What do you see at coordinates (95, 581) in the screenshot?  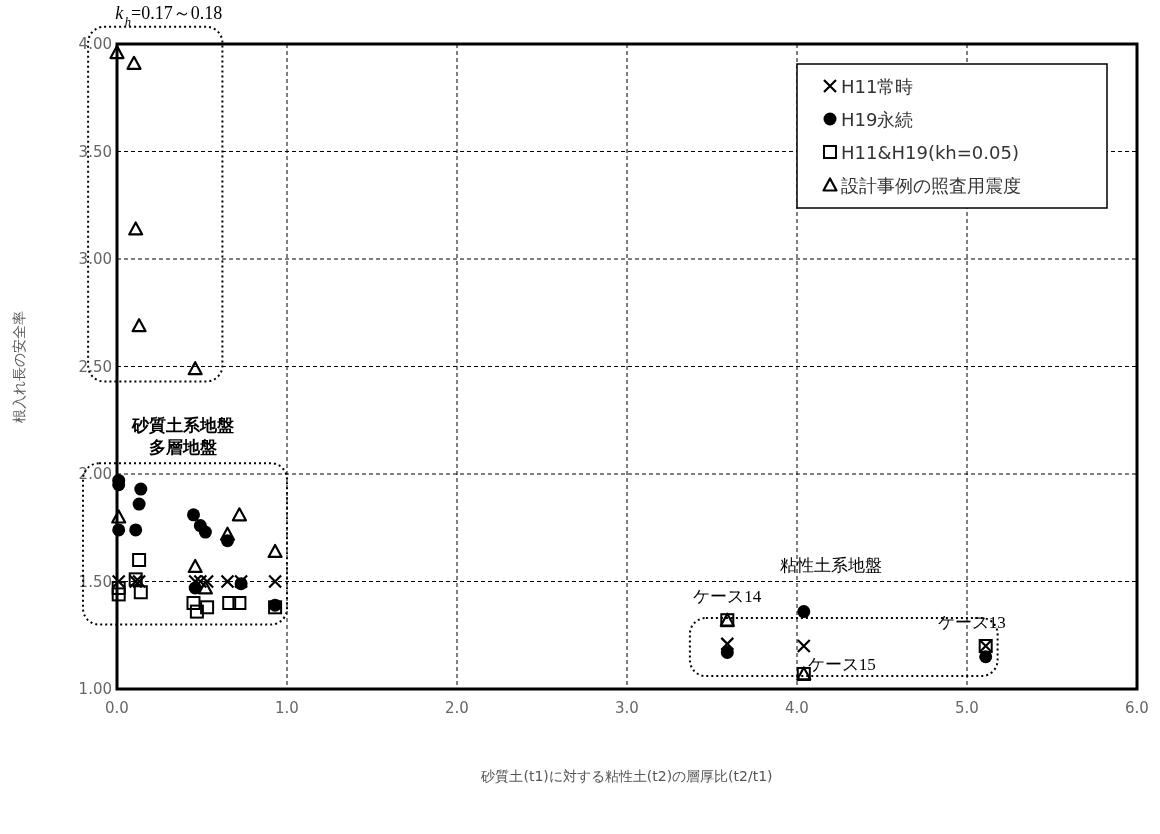 I see `y-tick-label: 1.50` at bounding box center [95, 581].